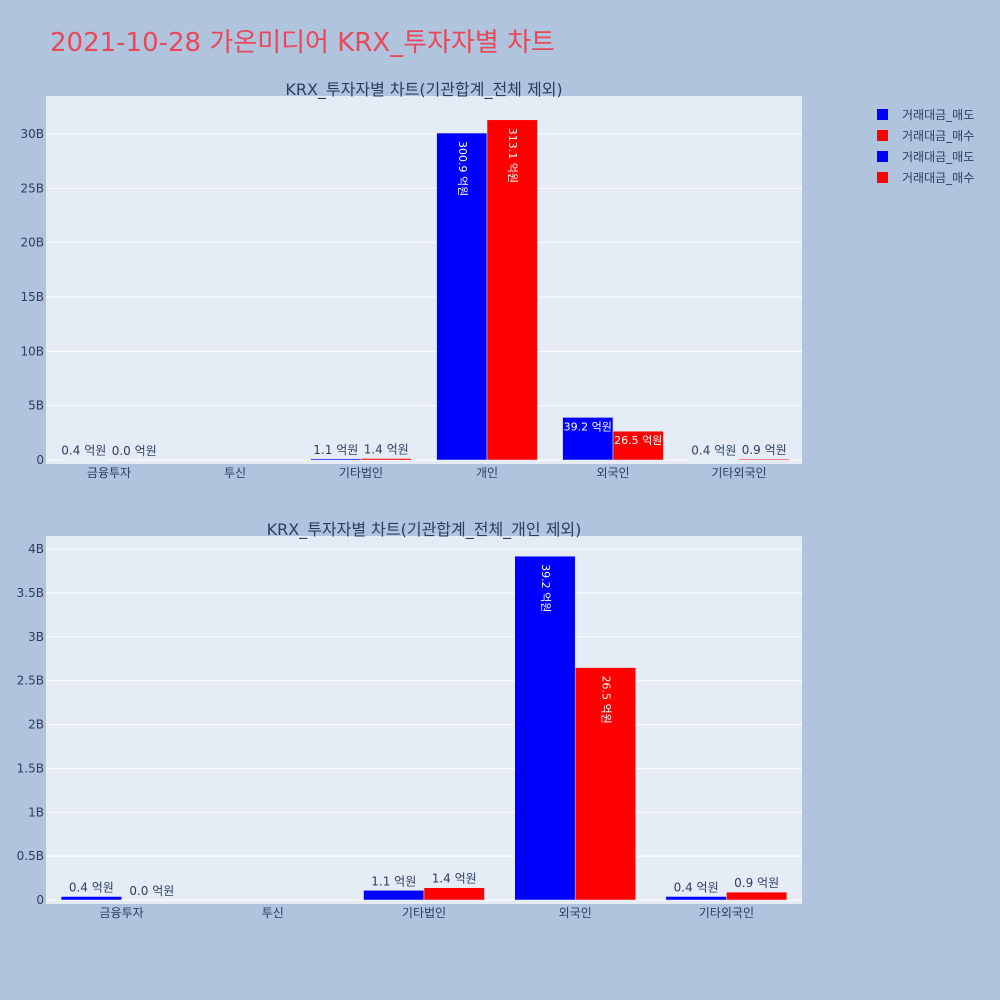 Image resolution: width=1000 pixels, height=1000 pixels. I want to click on data-label: 313.1 억원, so click(512, 155).